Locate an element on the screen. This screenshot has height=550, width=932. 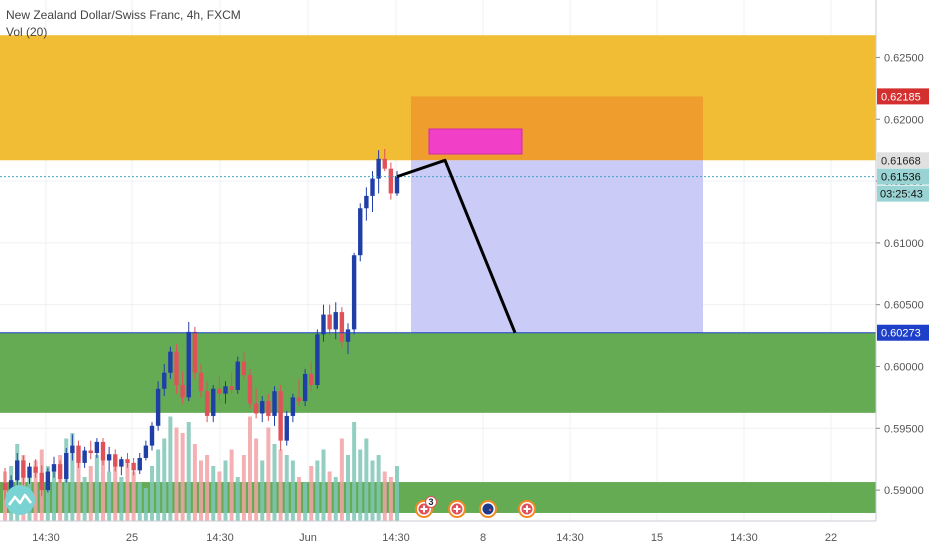
price-tick-label: 0.62000 is located at coordinates (904, 120).